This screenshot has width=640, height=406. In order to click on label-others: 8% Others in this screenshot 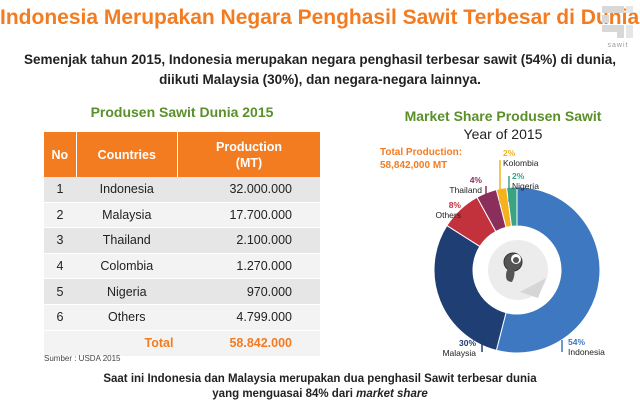, I will do `click(443, 210)`.